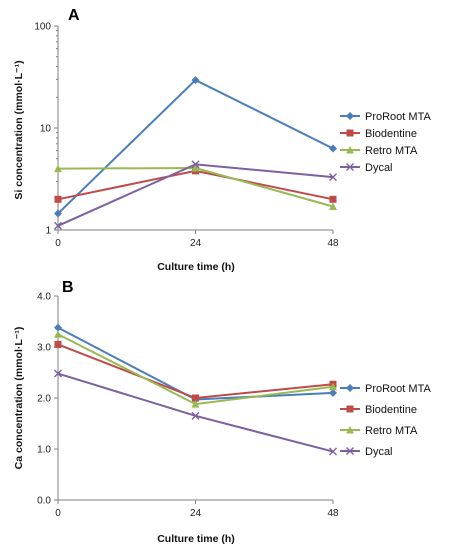 This screenshot has width=462, height=550. I want to click on y-axis-label: Ca concentration (mmol·L⁻¹), so click(19, 398).